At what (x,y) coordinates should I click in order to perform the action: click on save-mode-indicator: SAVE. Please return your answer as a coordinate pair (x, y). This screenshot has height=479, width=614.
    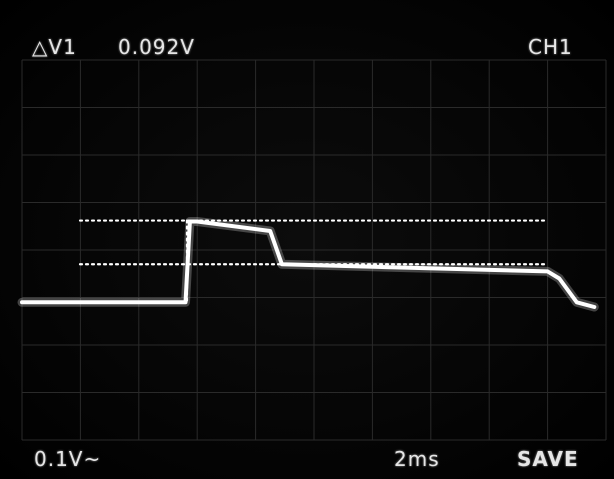
    Looking at the image, I should click on (548, 459).